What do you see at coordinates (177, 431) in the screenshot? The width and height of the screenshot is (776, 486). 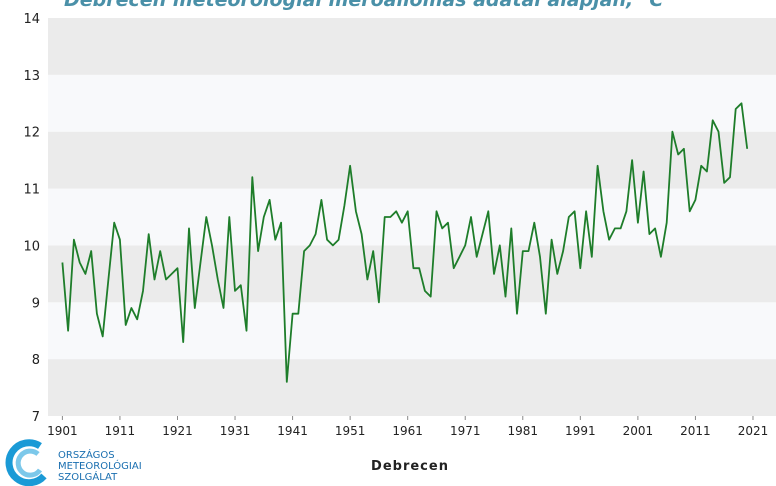 I see `x-tick-label: 1921` at bounding box center [177, 431].